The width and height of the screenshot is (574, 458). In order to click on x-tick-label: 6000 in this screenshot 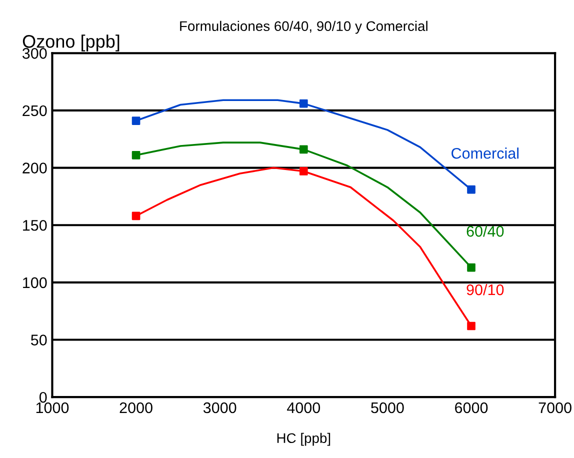, I will do `click(471, 408)`.